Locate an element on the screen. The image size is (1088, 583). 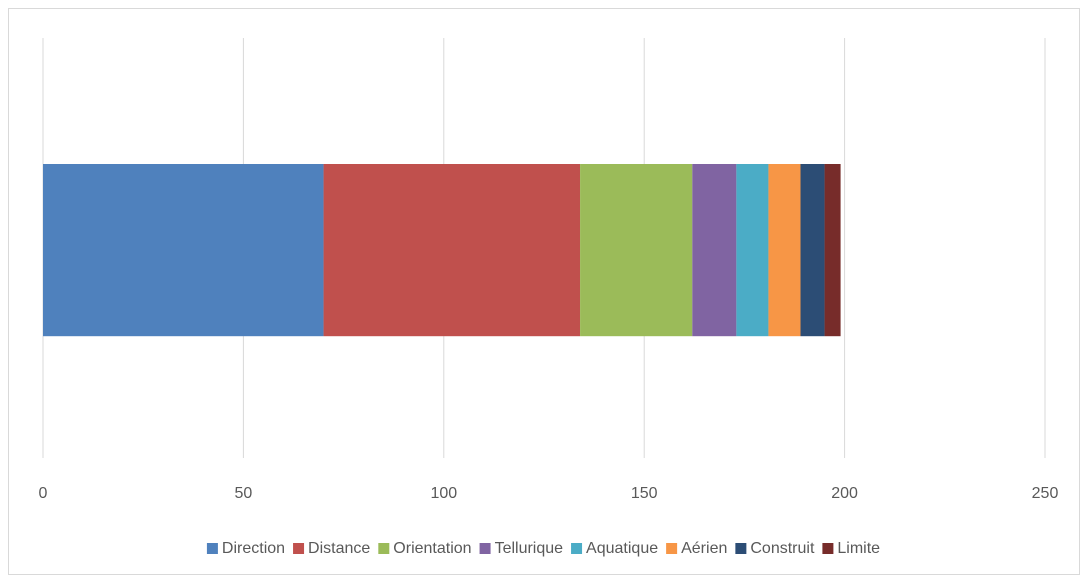
legend-label: Aérien is located at coordinates (704, 548).